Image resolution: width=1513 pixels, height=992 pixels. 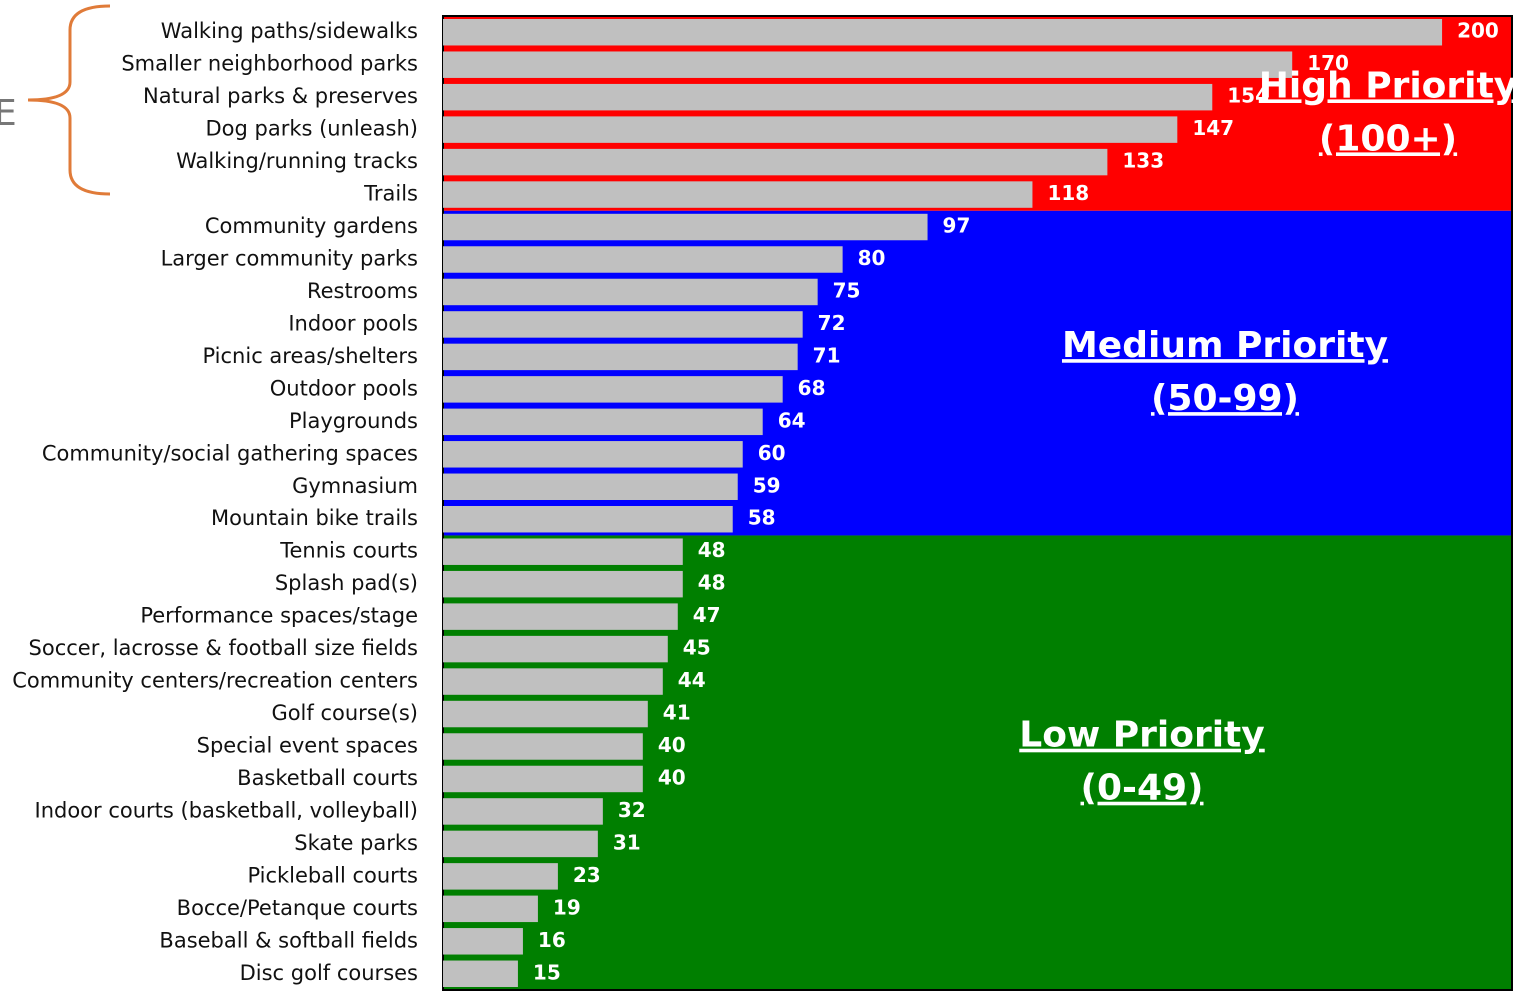 I want to click on category-label: Dog parks (unleash), so click(x=311, y=129).